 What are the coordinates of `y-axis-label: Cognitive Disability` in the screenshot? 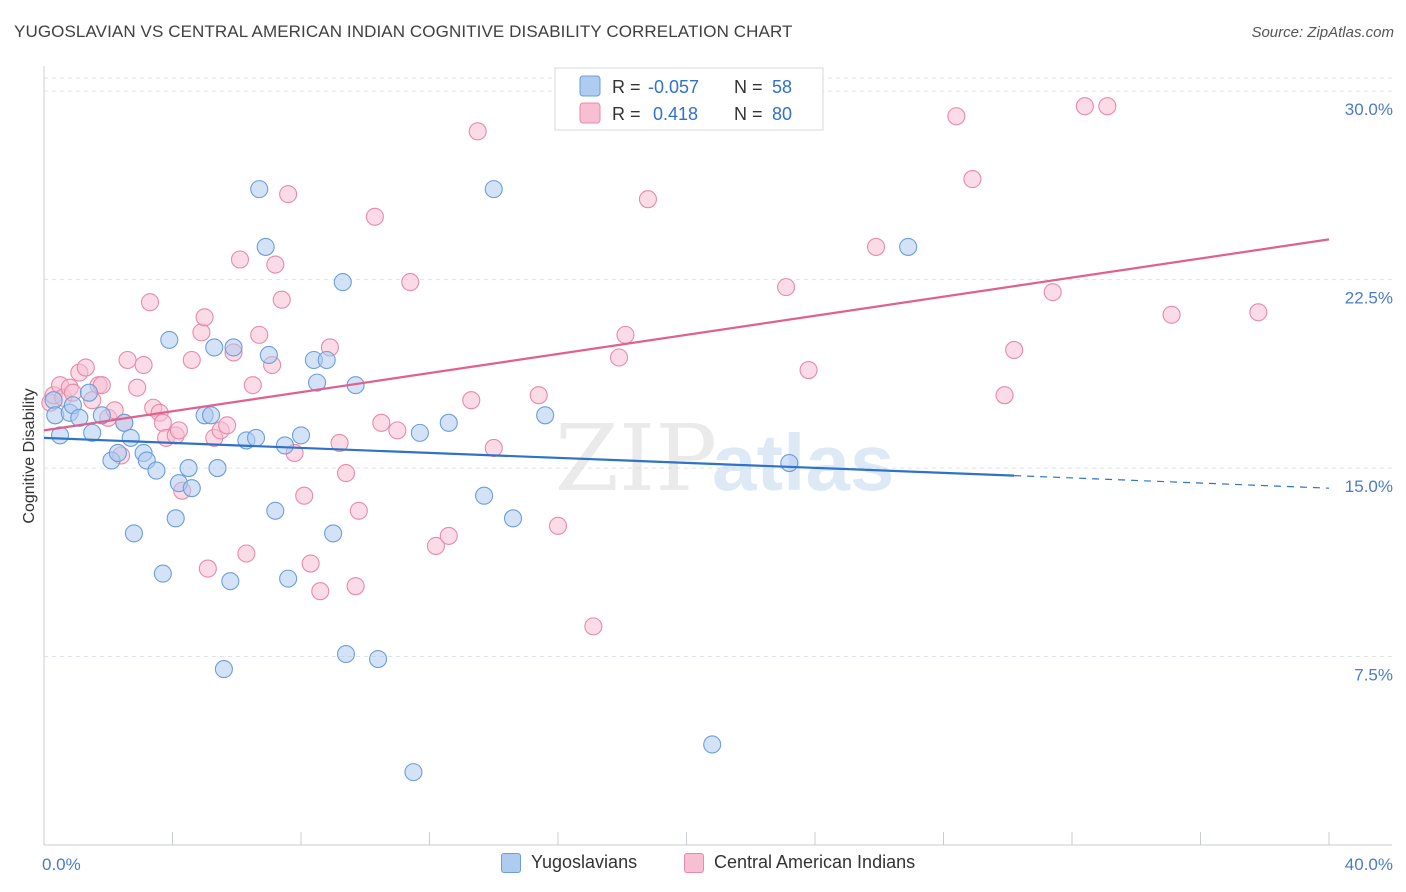 It's located at (29, 455).